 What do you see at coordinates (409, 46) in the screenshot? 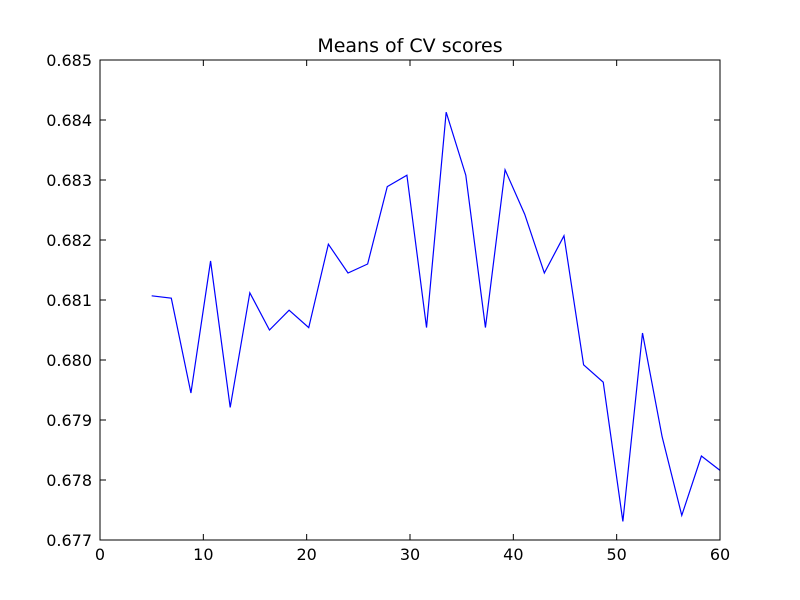
I see `chart-title: Means of CV scores` at bounding box center [409, 46].